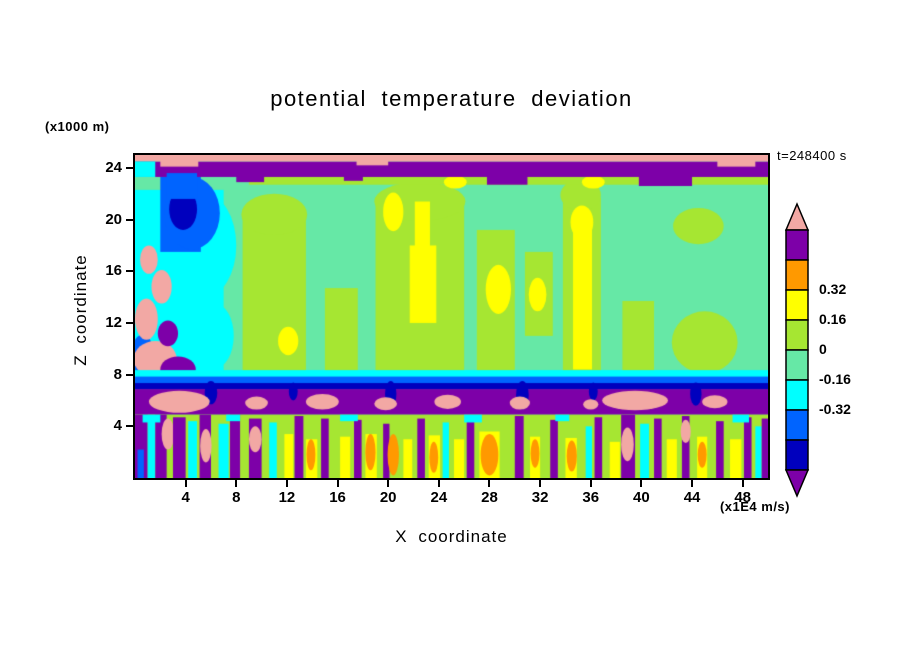  What do you see at coordinates (113, 167) in the screenshot?
I see `z-tick-label: 24` at bounding box center [113, 167].